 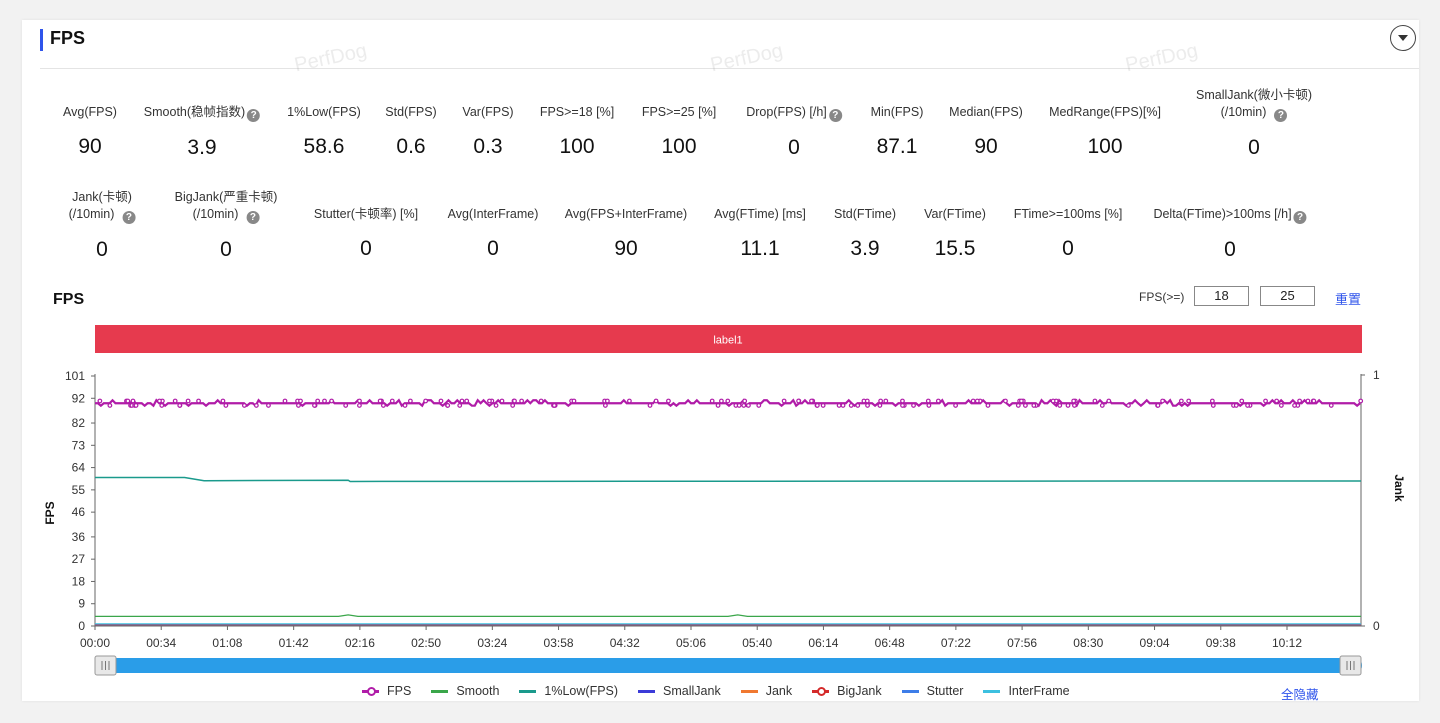 I want to click on legend-item: BigJank, so click(x=847, y=691).